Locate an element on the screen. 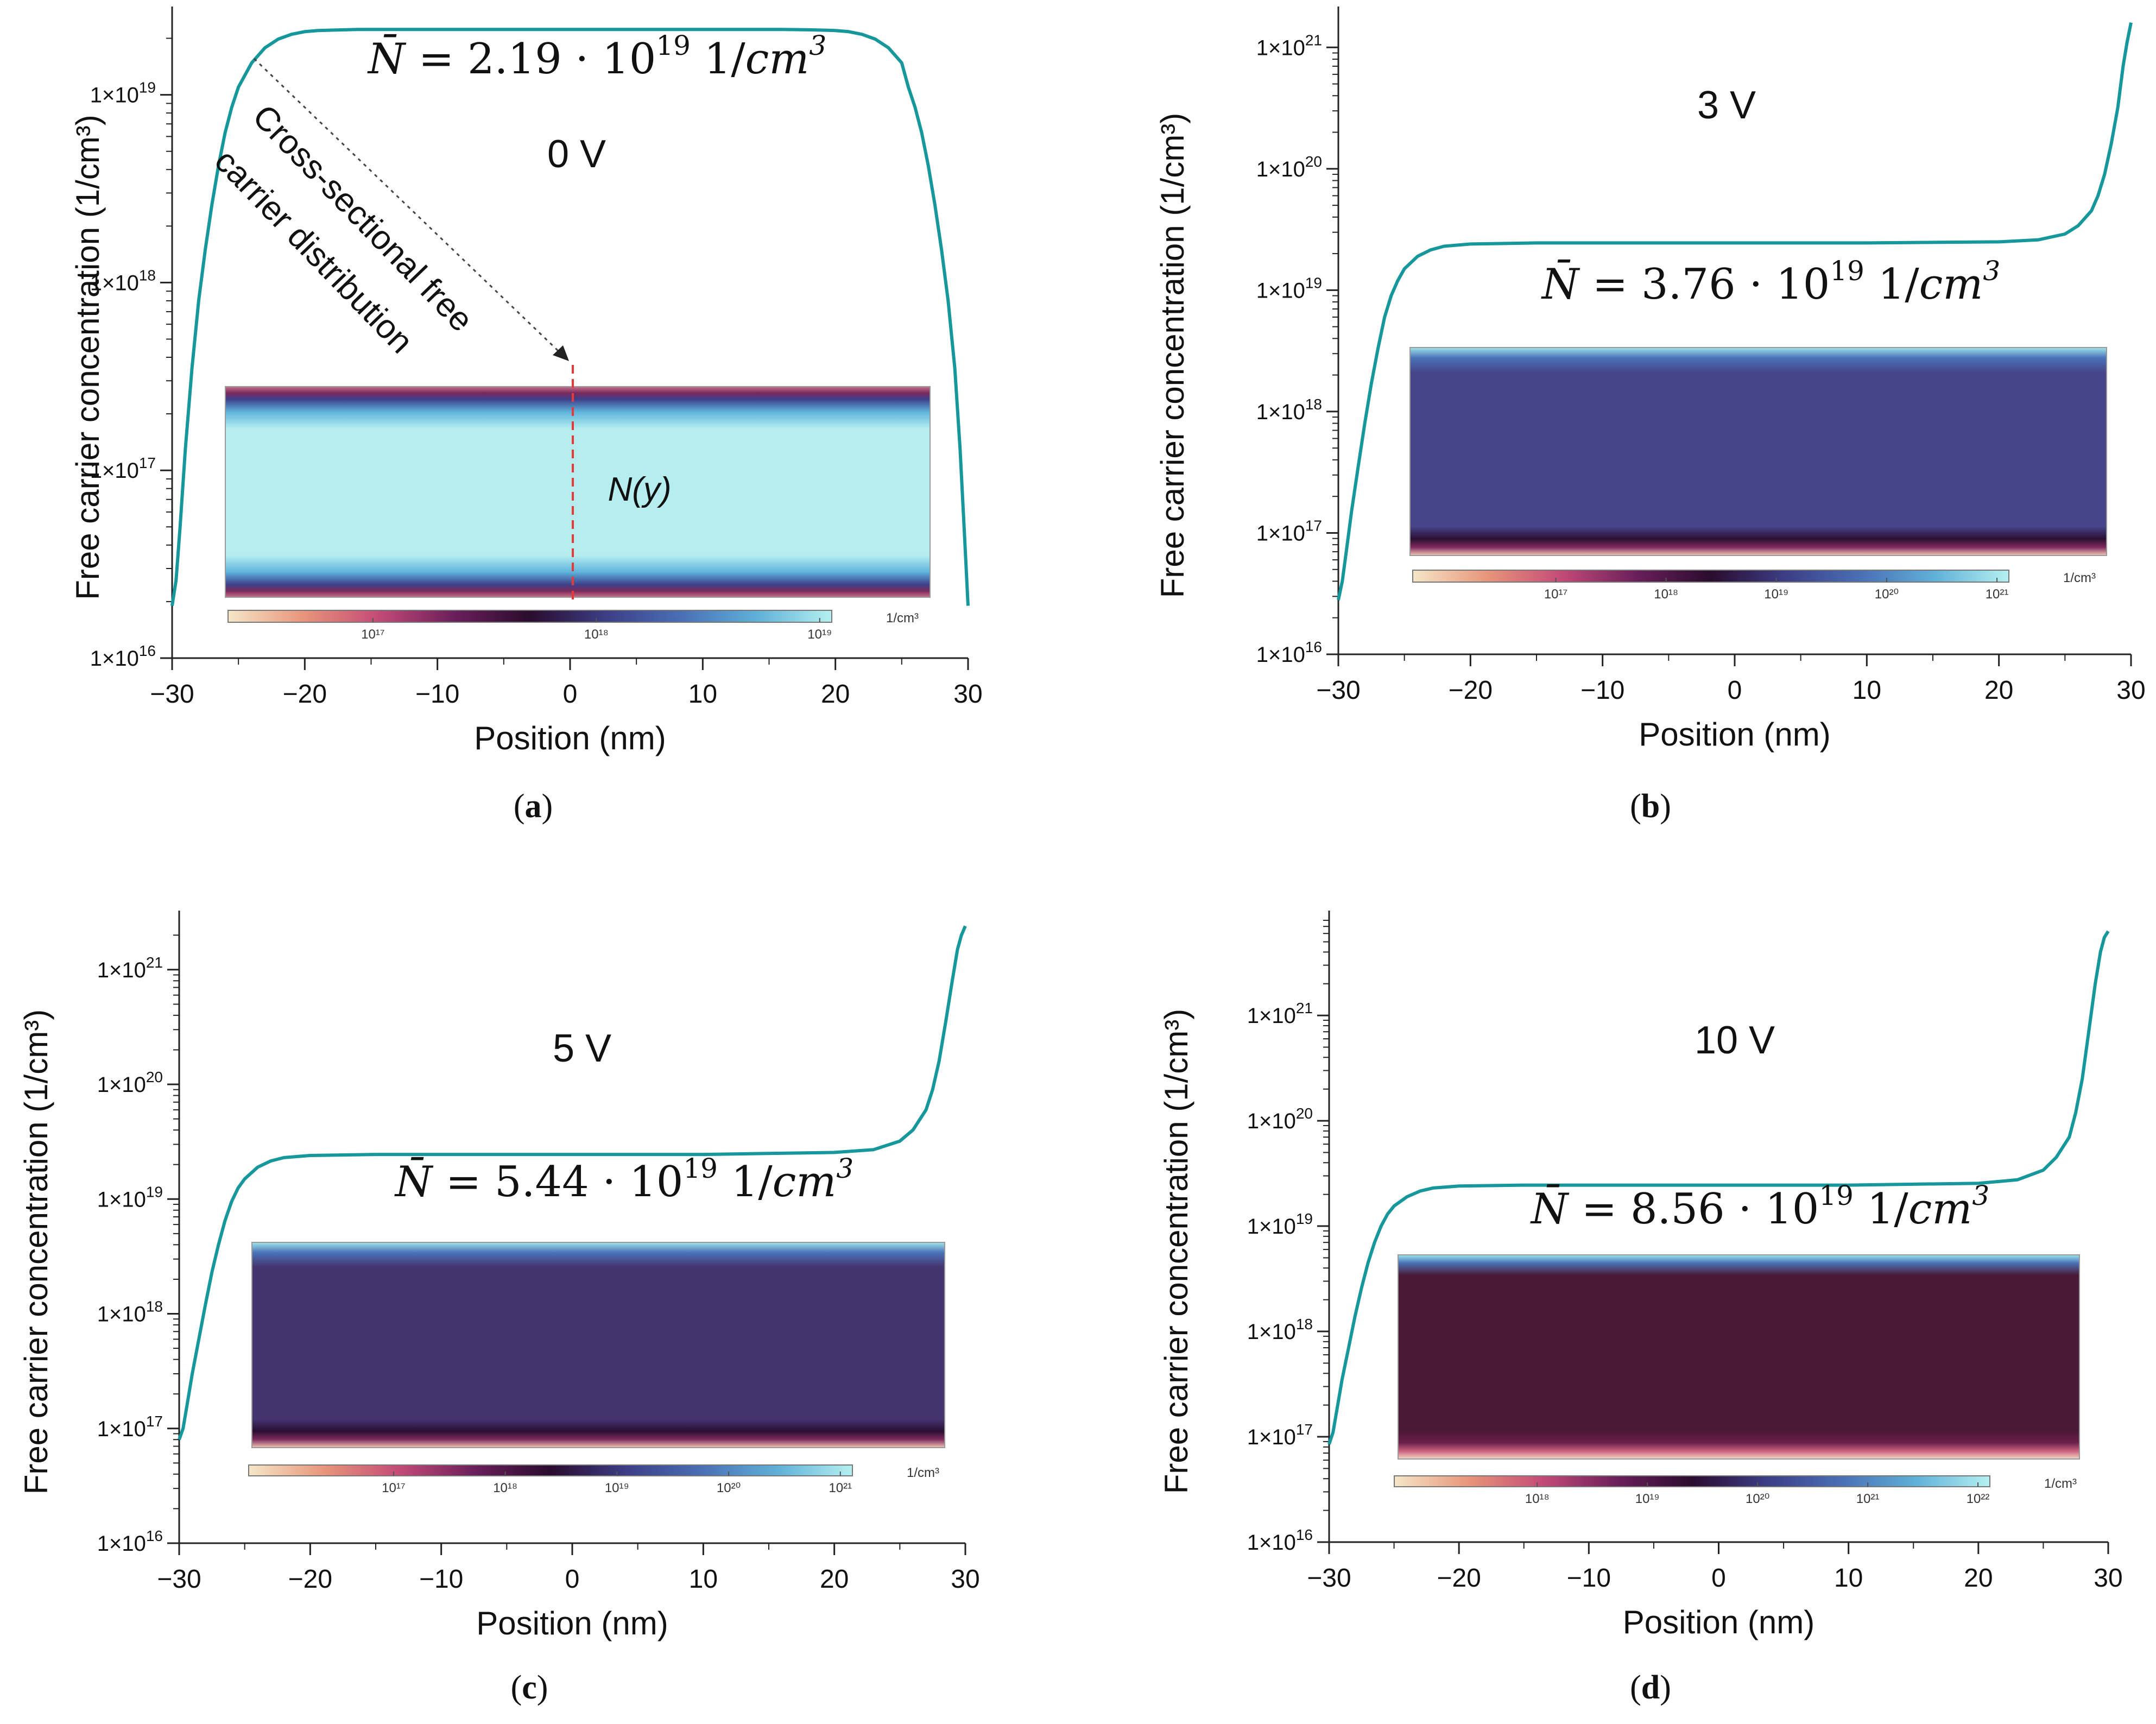 This screenshot has height=1724, width=2156. annotation-arrow is located at coordinates (406, 205).